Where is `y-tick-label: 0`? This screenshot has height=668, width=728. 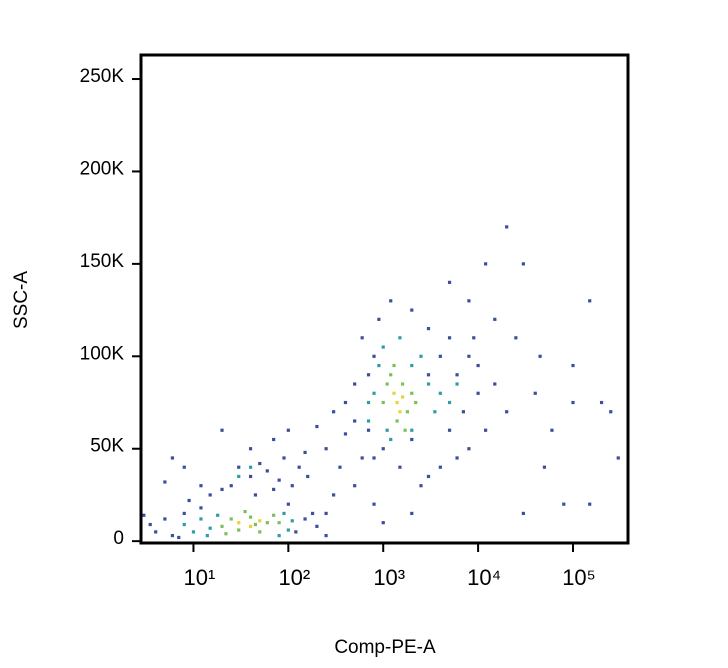
y-tick-label: 0 is located at coordinates (118, 538).